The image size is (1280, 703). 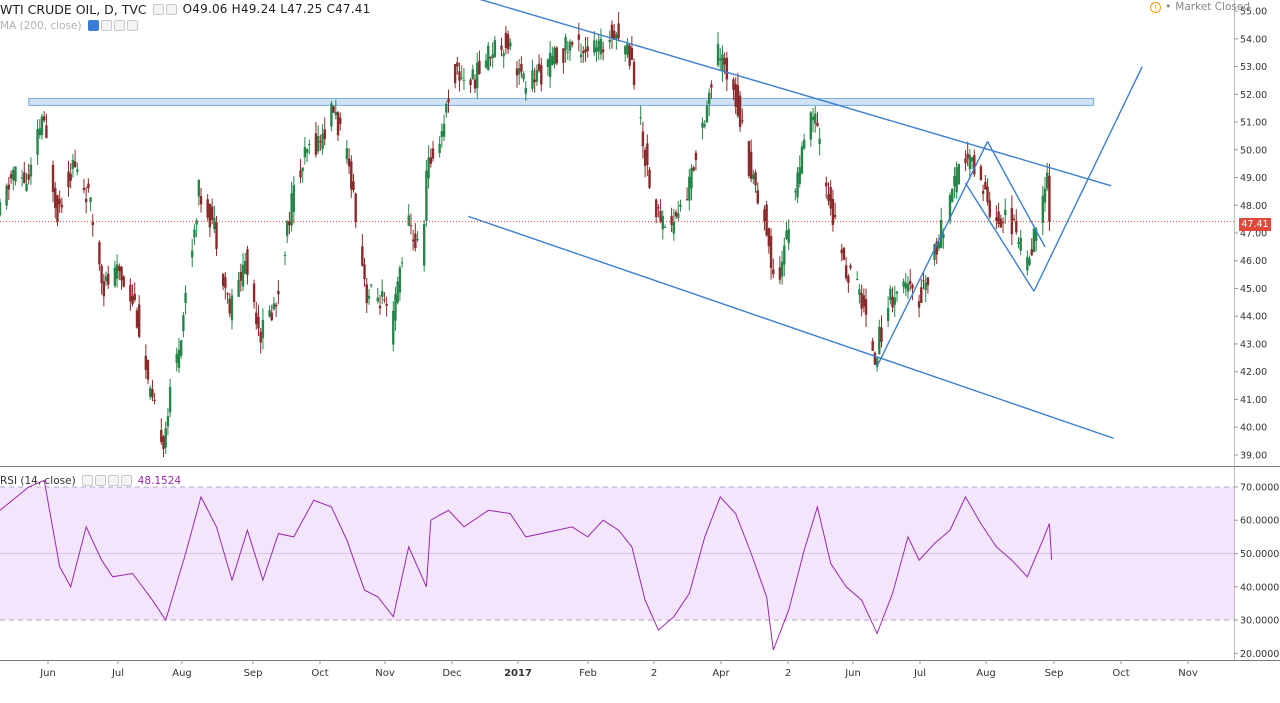 What do you see at coordinates (788, 673) in the screenshot?
I see `time-tick-label: 2` at bounding box center [788, 673].